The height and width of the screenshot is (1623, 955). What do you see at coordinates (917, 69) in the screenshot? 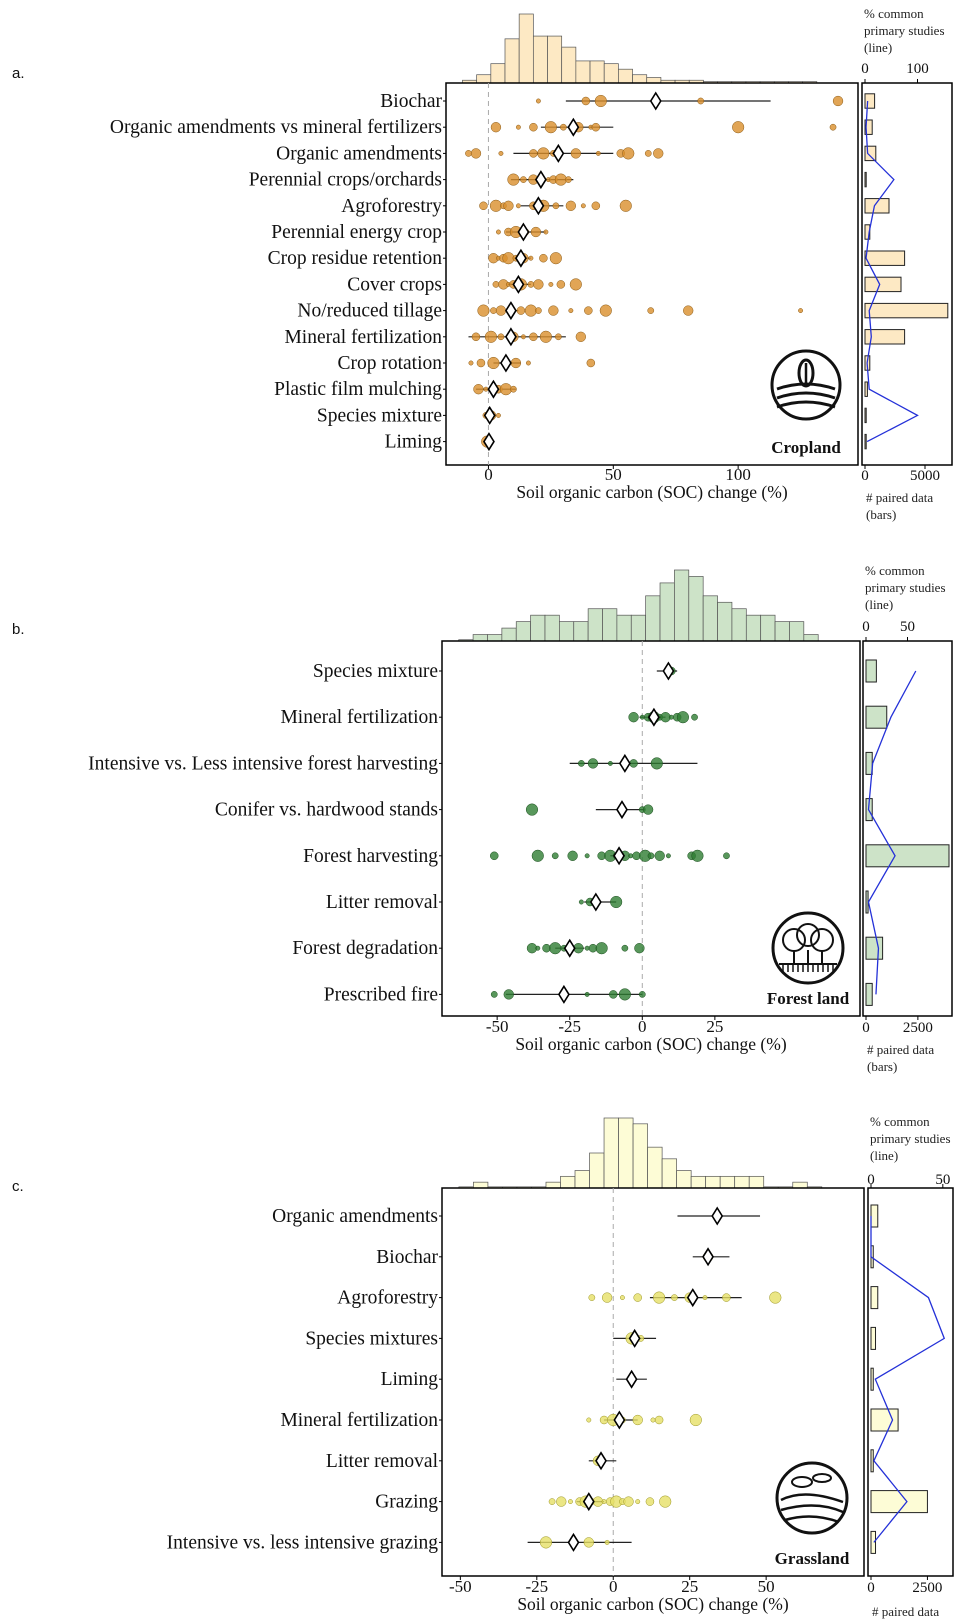
I see `line-axis-tick-label: 100` at bounding box center [917, 69].